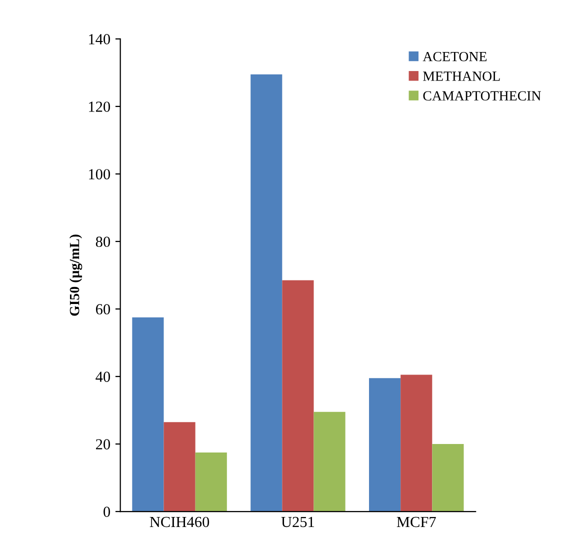  I want to click on y-tick-label: 60, so click(103, 309).